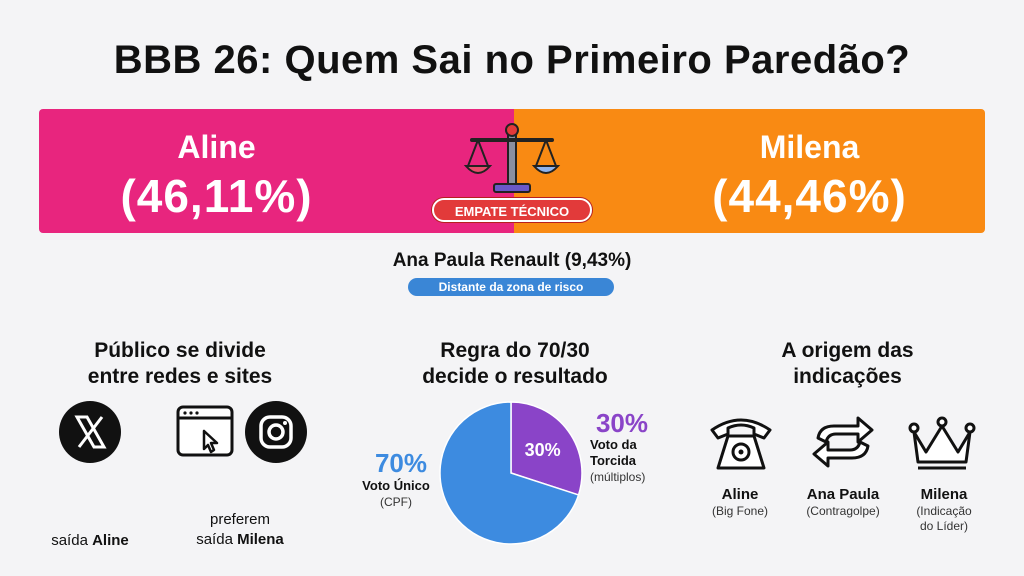 This screenshot has width=1024, height=576. What do you see at coordinates (396, 485) in the screenshot?
I see `label-line: Voto Único` at bounding box center [396, 485].